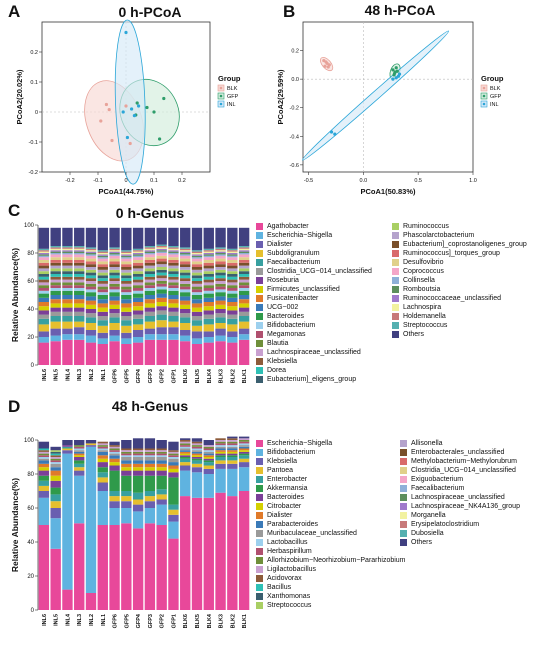 This screenshot has height=645, width=550. Describe the element at coordinates (284, 578) in the screenshot. I see `legend-label: Acidovorax` at that location.